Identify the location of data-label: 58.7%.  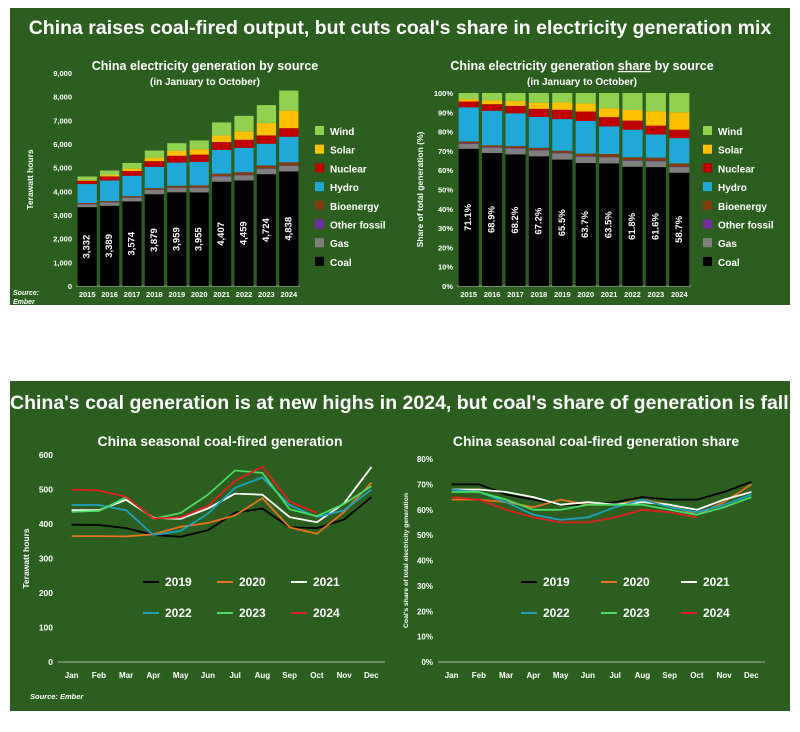
(679, 228).